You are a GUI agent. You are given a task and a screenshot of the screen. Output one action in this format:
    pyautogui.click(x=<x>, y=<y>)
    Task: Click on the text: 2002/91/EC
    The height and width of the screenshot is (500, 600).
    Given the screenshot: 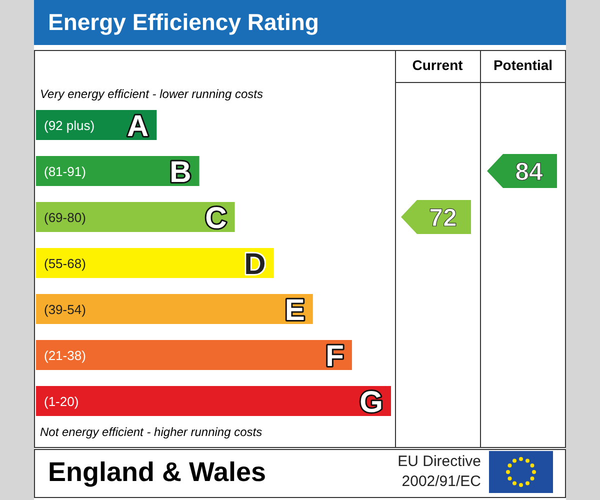 What is the action you would take?
    pyautogui.click(x=440, y=482)
    